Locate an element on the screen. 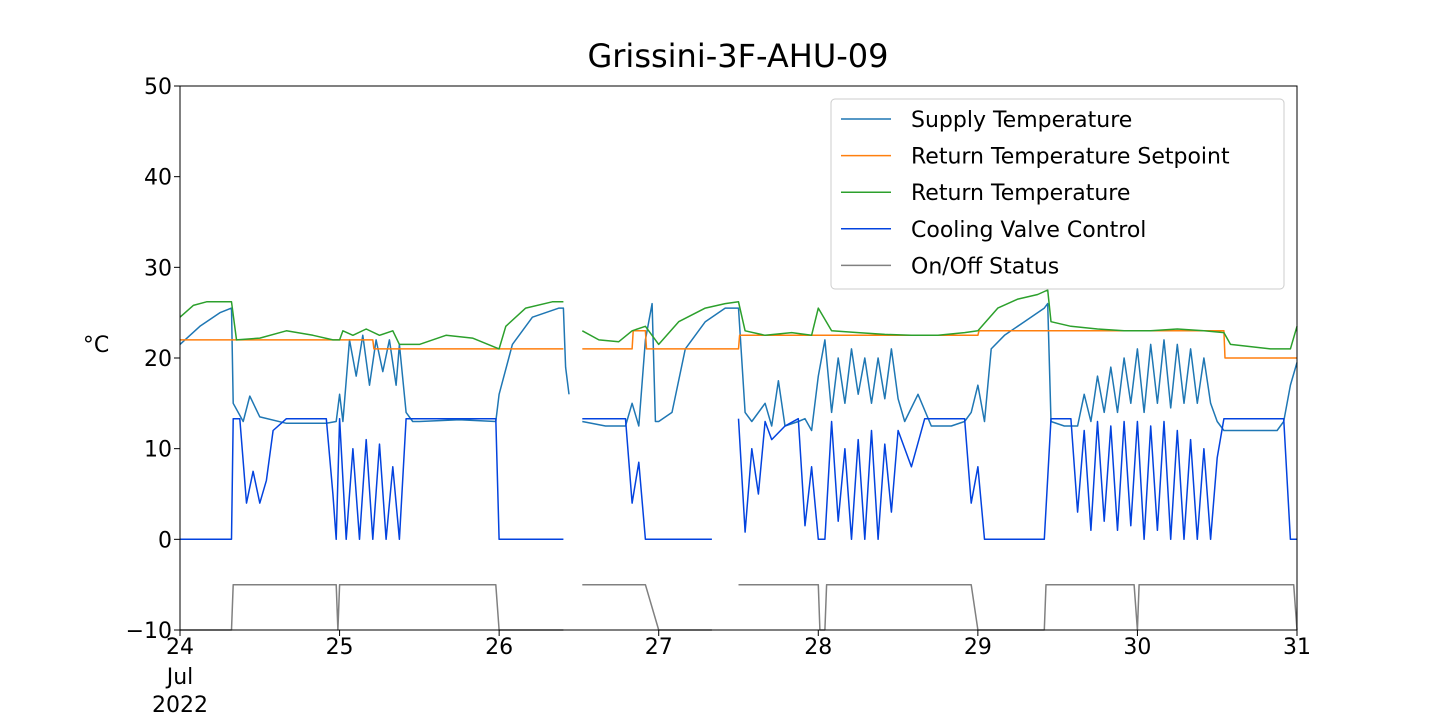  legend-label: Return Temperature is located at coordinates (1020, 193).